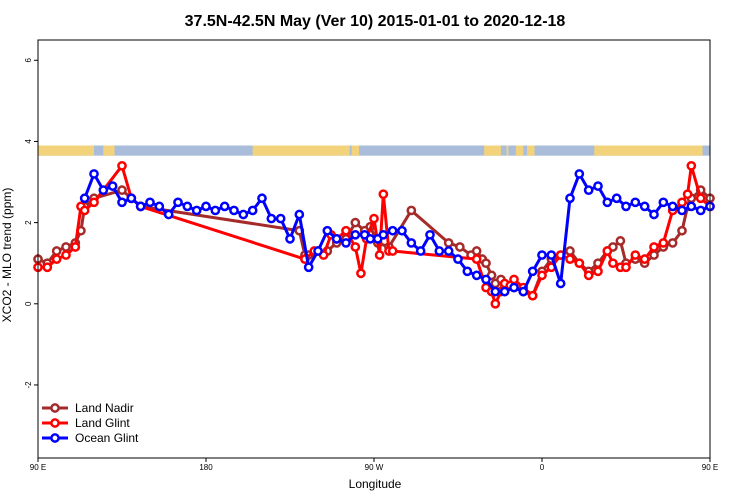 This screenshot has width=750, height=500. I want to click on y-tick-label: 2, so click(28, 222).